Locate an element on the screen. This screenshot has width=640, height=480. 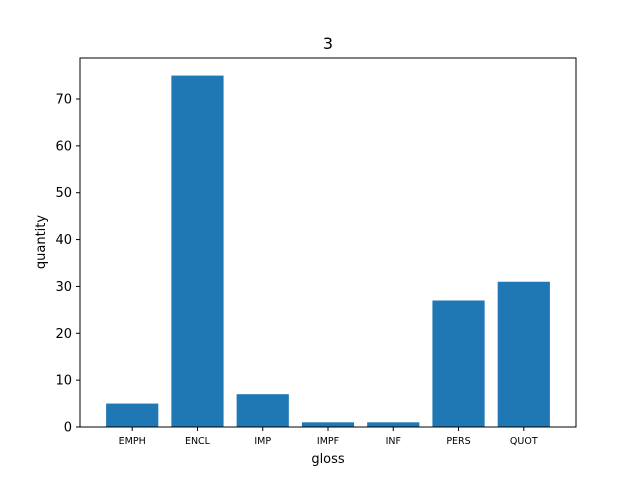
bar-emph is located at coordinates (132, 415).